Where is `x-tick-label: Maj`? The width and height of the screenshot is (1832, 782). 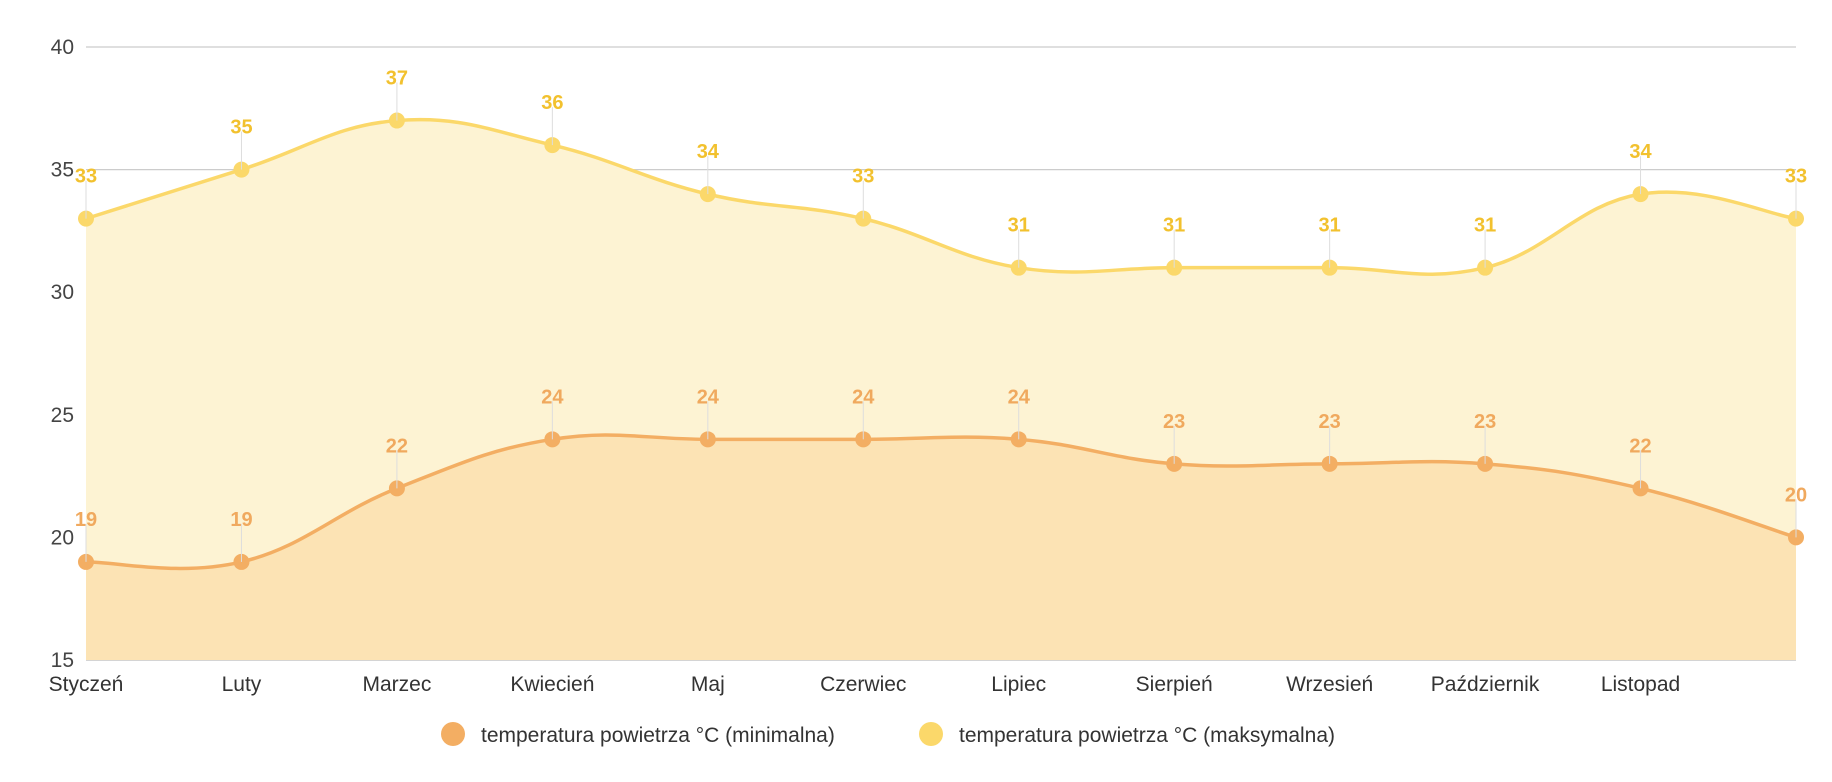
x-tick-label: Maj is located at coordinates (708, 684).